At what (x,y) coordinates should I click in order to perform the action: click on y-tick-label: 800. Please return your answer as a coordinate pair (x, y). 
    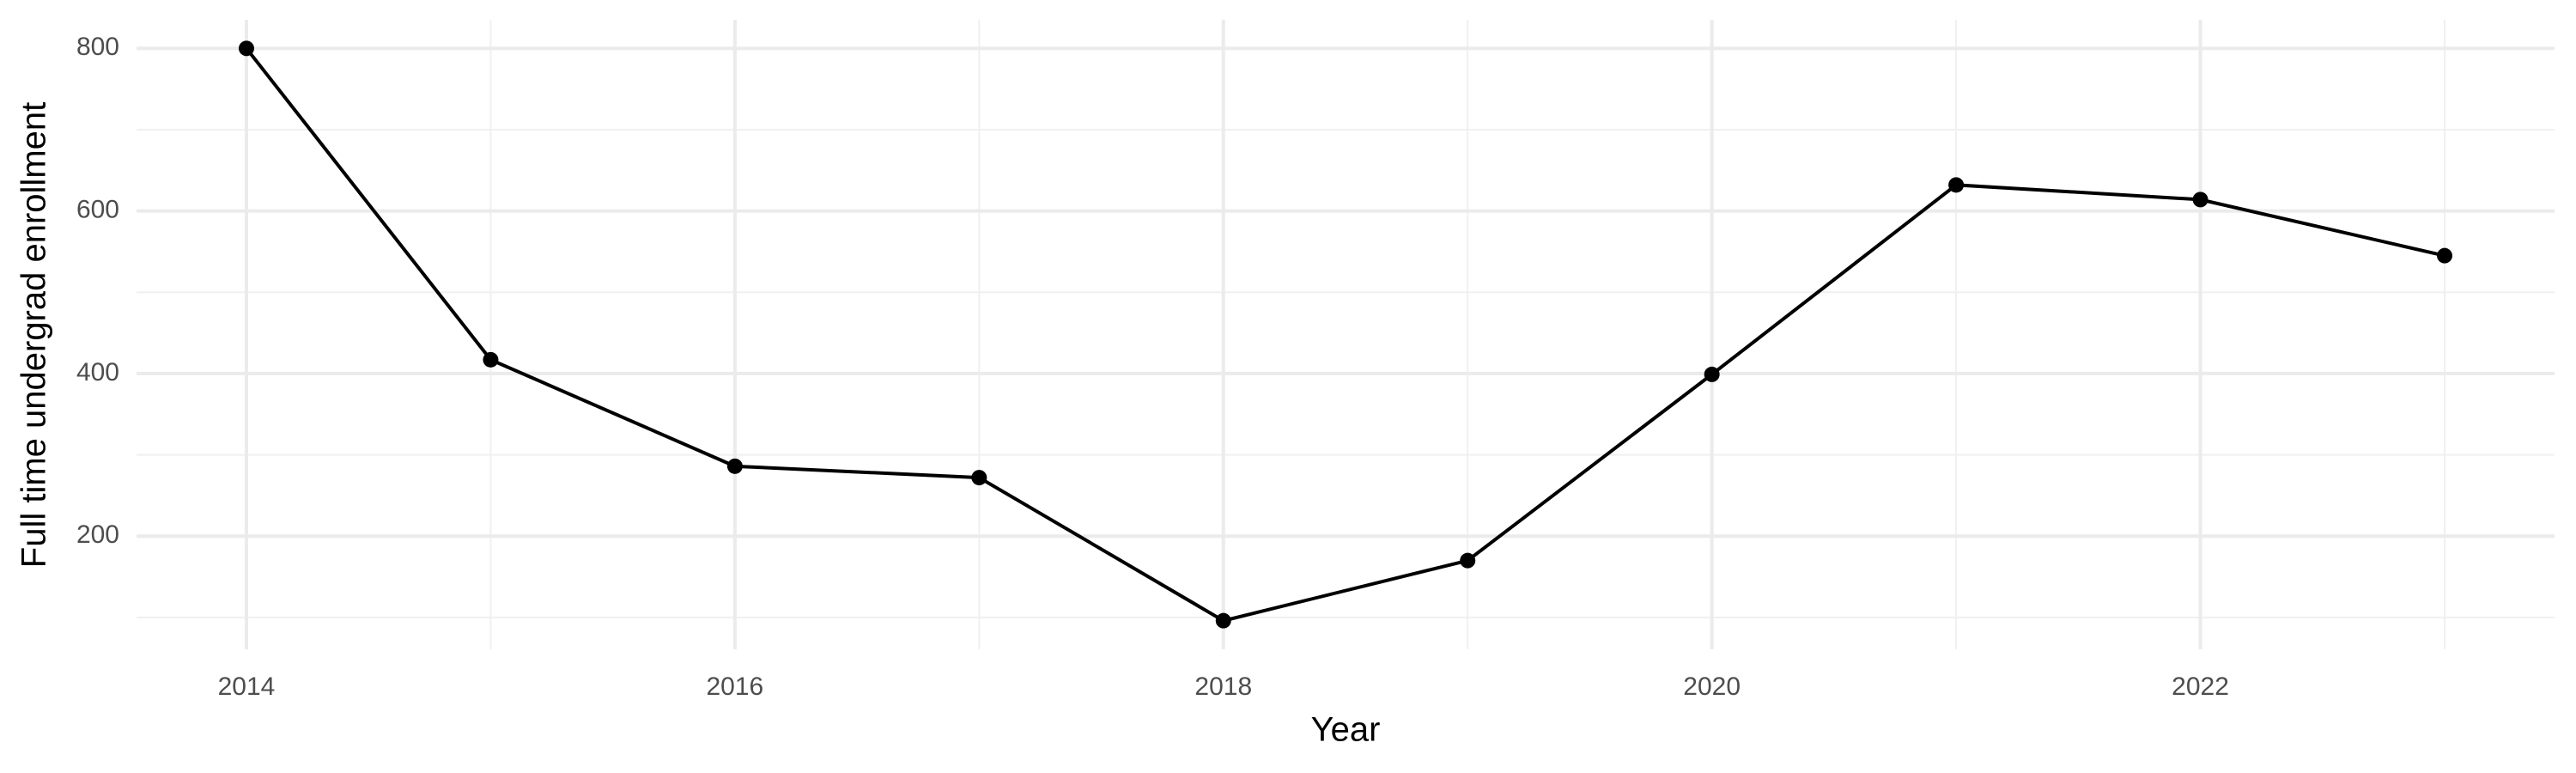
    Looking at the image, I should click on (98, 47).